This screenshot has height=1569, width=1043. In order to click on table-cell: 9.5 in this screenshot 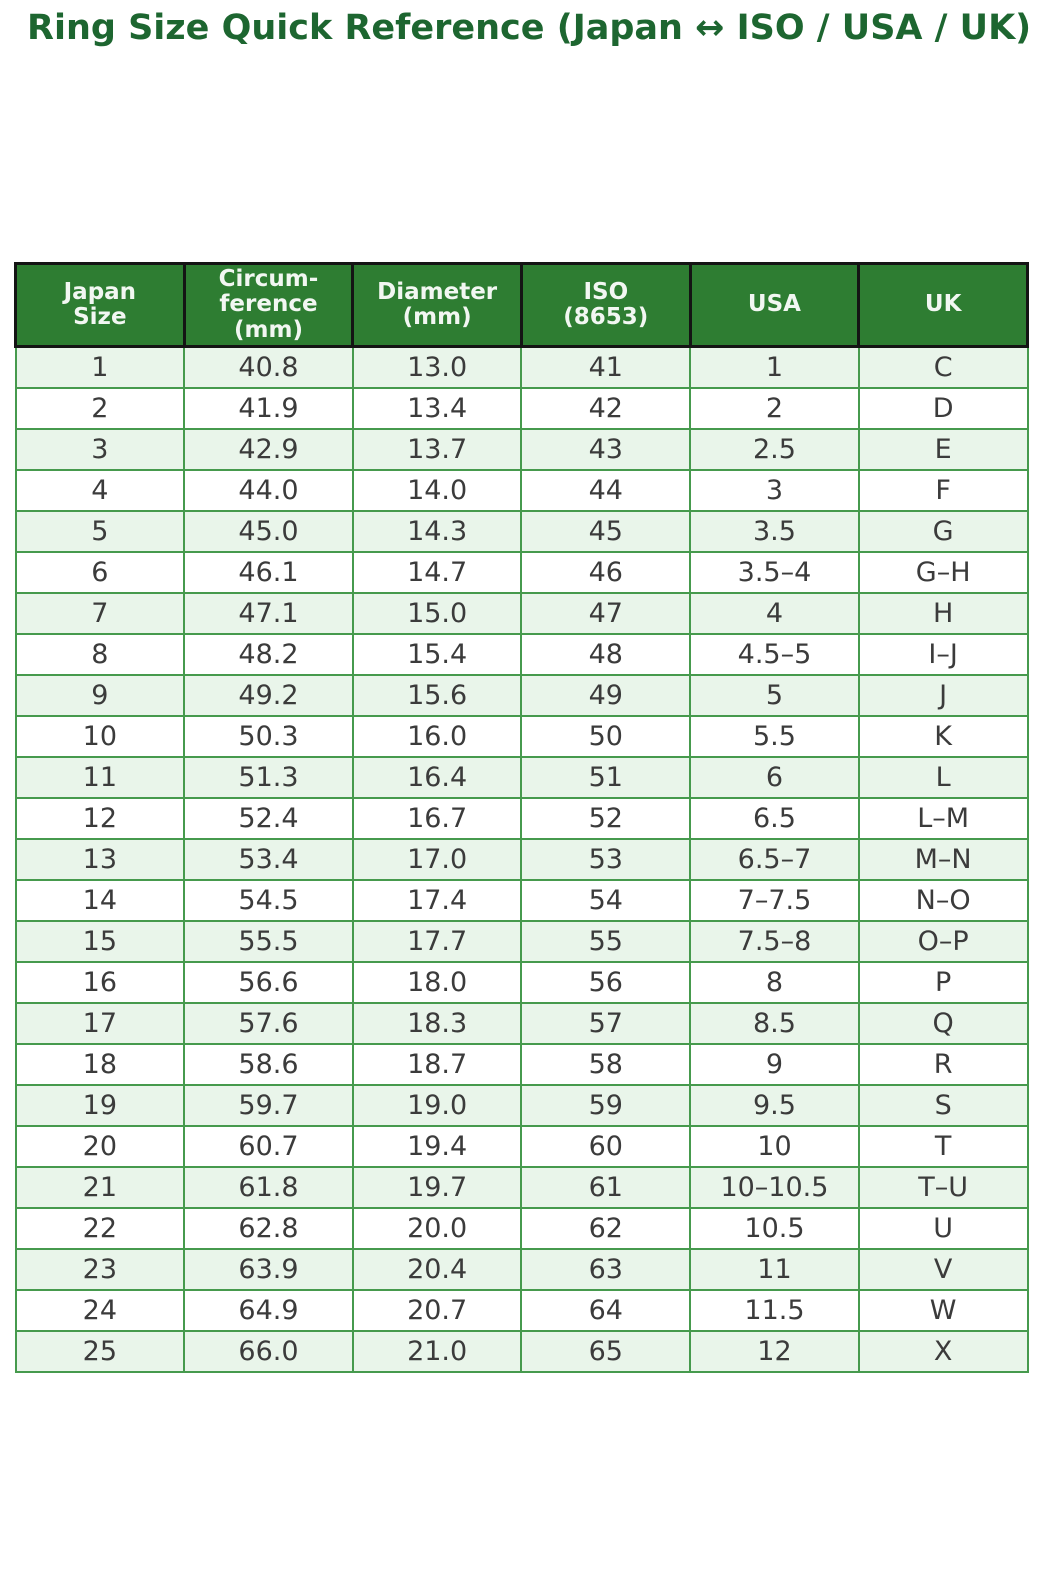, I will do `click(774, 1105)`.